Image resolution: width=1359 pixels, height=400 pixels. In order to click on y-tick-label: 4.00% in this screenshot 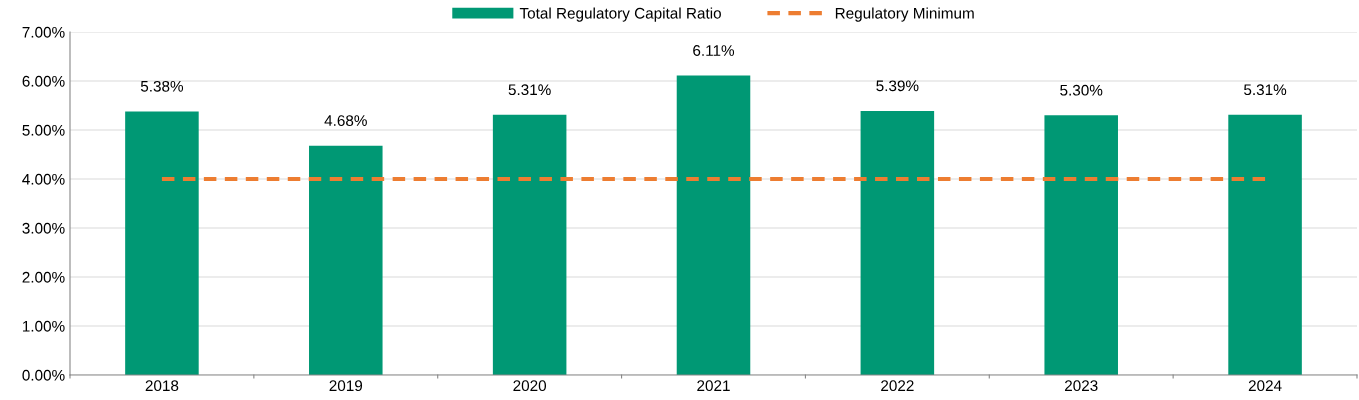, I will do `click(43, 179)`.